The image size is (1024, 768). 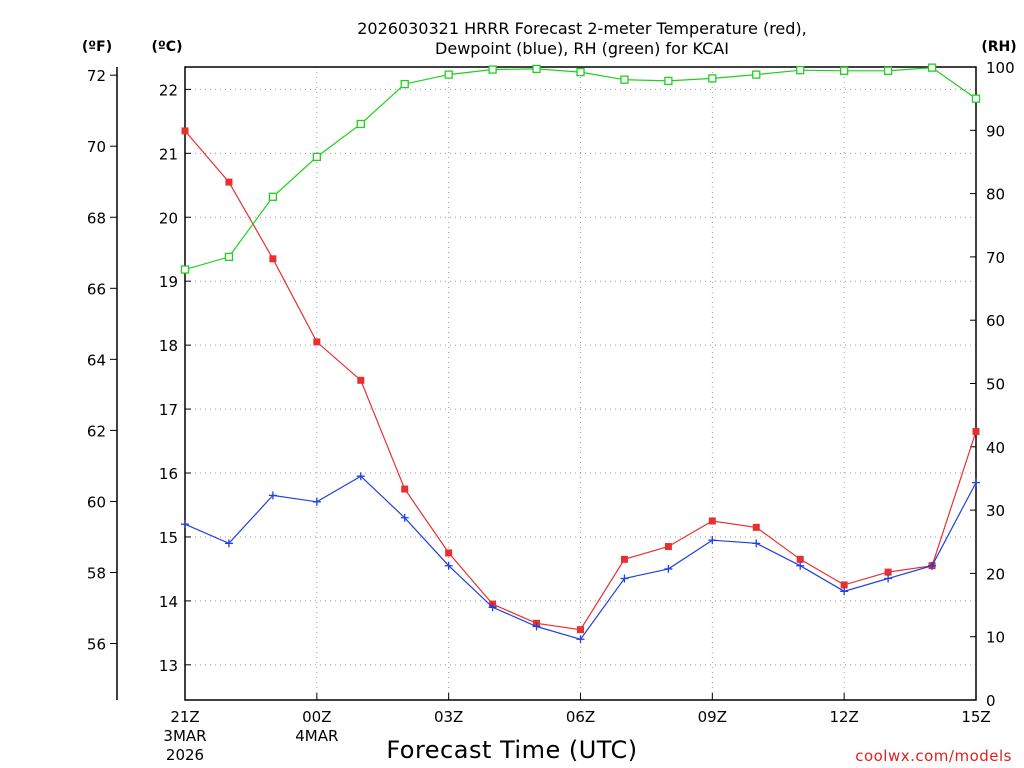 What do you see at coordinates (168, 602) in the screenshot?
I see `celsius-tick-label: 14` at bounding box center [168, 602].